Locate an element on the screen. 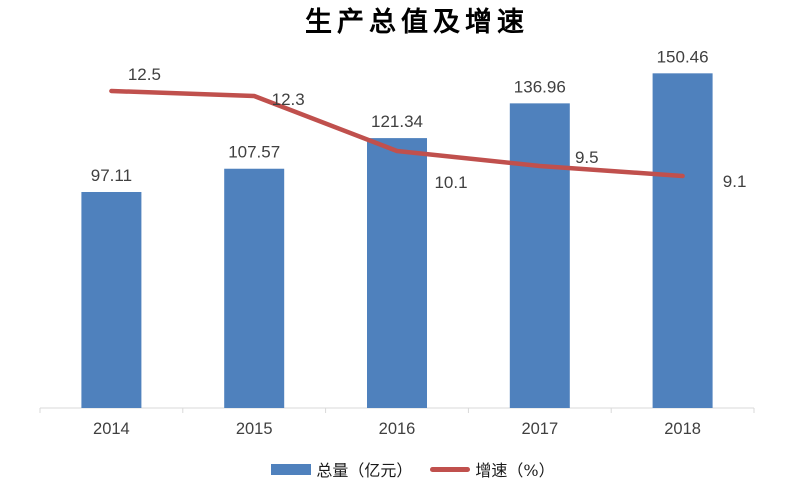 The width and height of the screenshot is (802, 487). line-data-label: 9.5 is located at coordinates (587, 157).